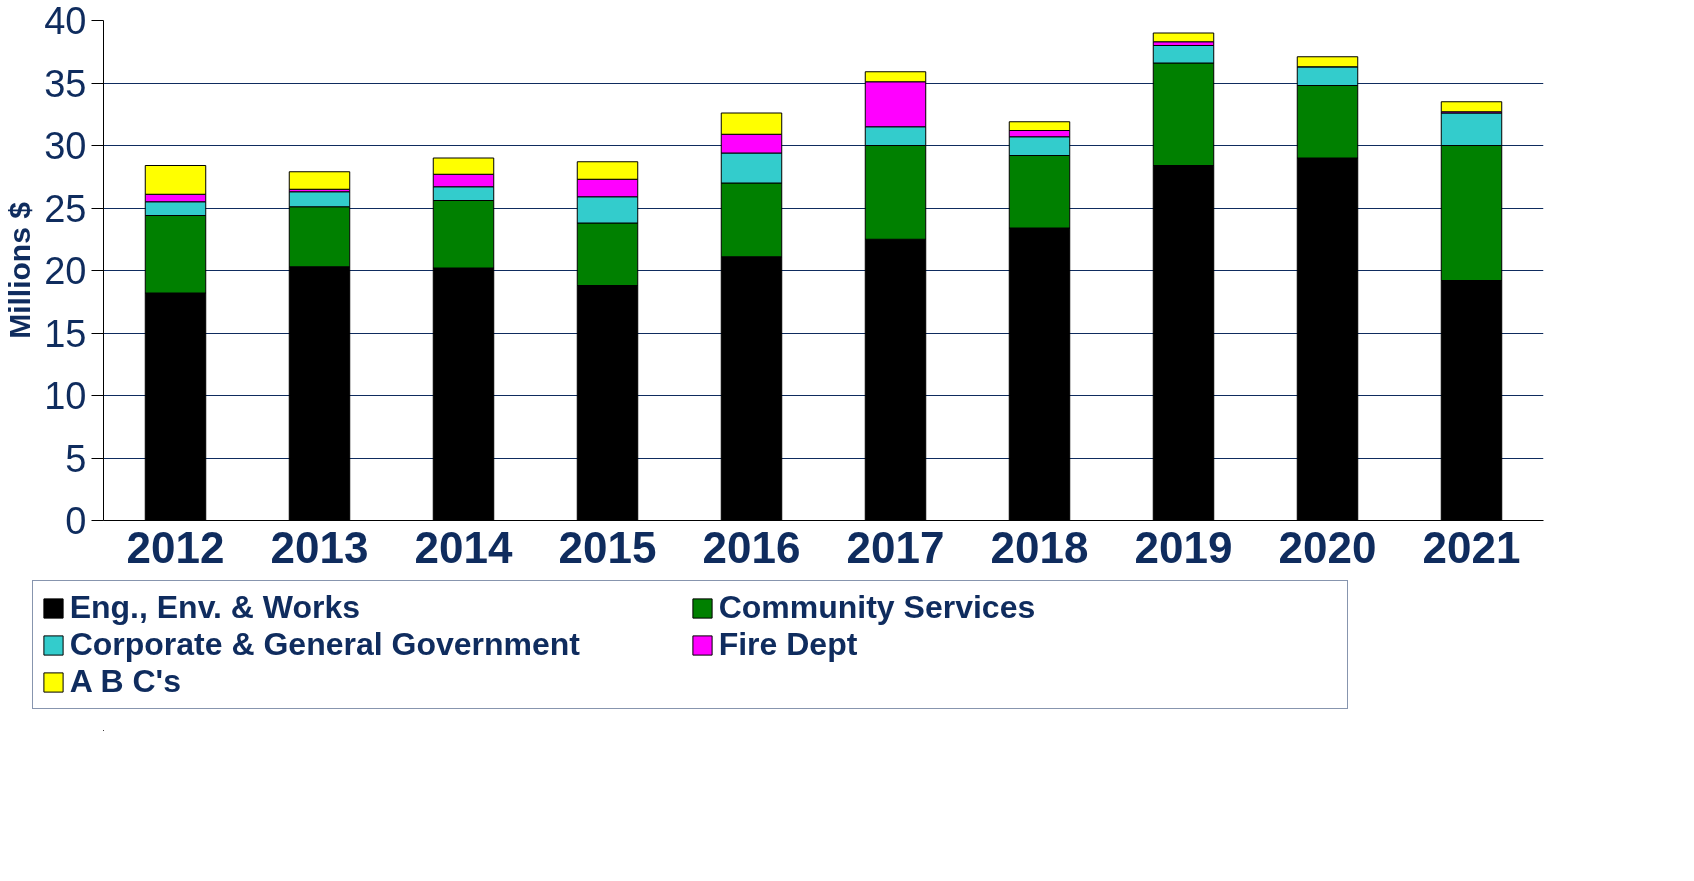  Describe the element at coordinates (76, 458) in the screenshot. I see `y-tick-label: 5` at that location.